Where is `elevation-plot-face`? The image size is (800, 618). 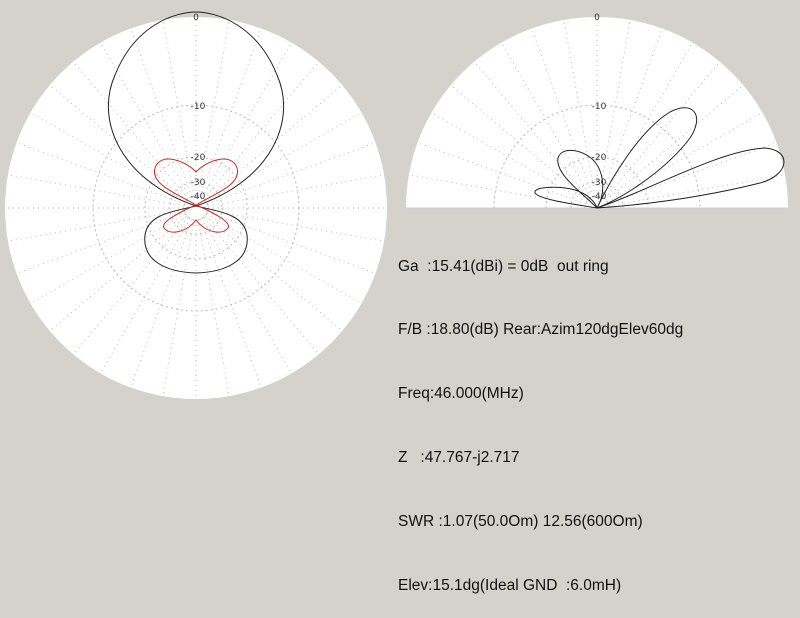 elevation-plot-face is located at coordinates (597, 112).